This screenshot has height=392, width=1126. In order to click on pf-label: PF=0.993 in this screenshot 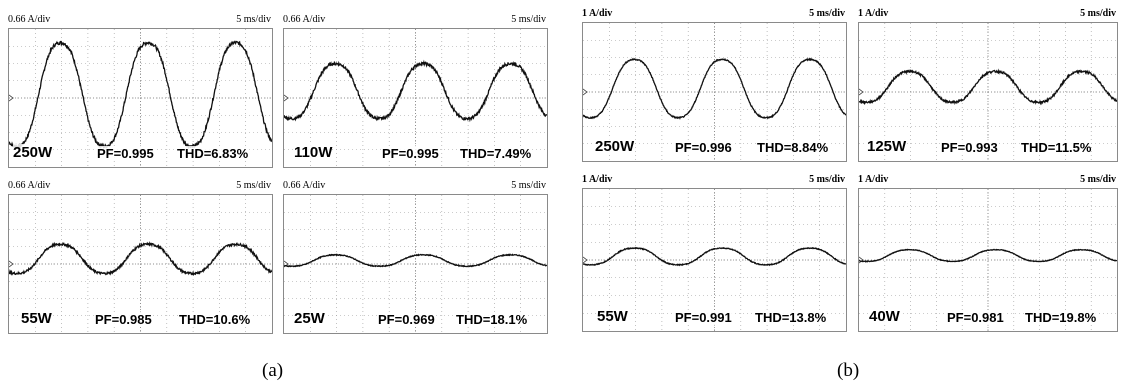, I will do `click(969, 147)`.